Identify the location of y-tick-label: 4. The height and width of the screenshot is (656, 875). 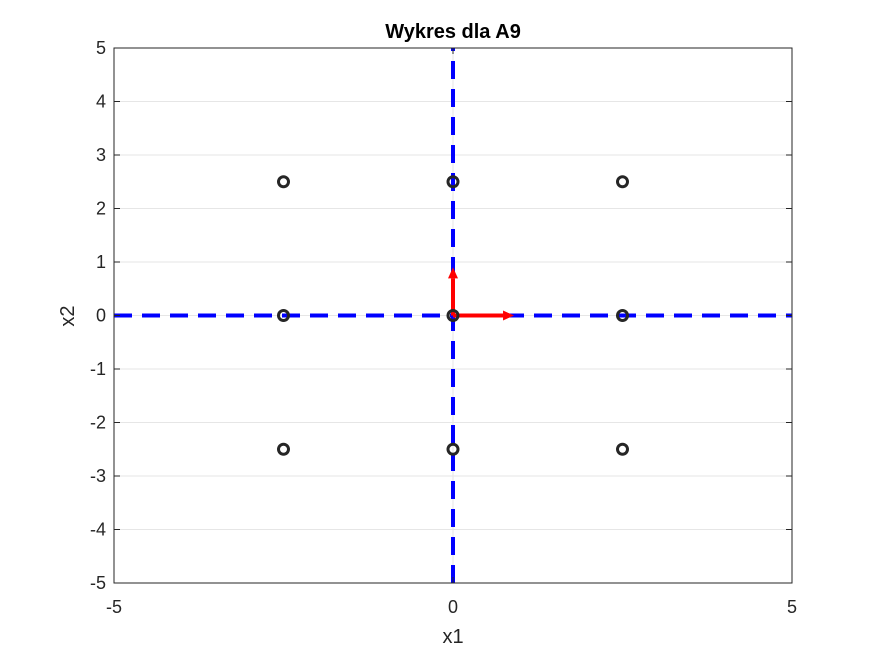
(101, 102).